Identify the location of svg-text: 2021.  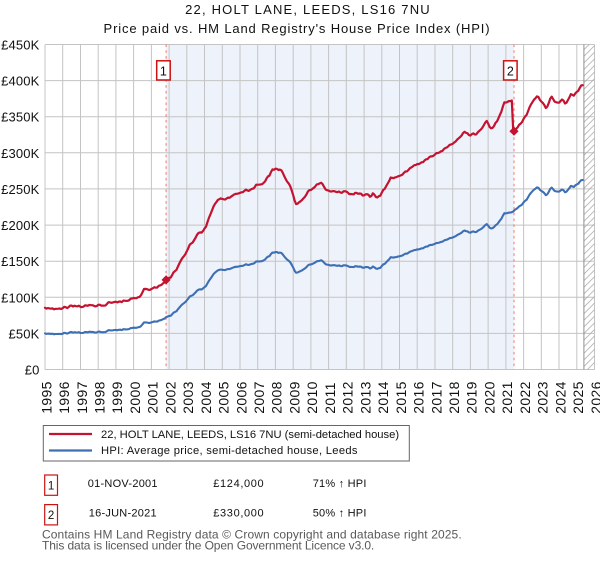
(507, 397).